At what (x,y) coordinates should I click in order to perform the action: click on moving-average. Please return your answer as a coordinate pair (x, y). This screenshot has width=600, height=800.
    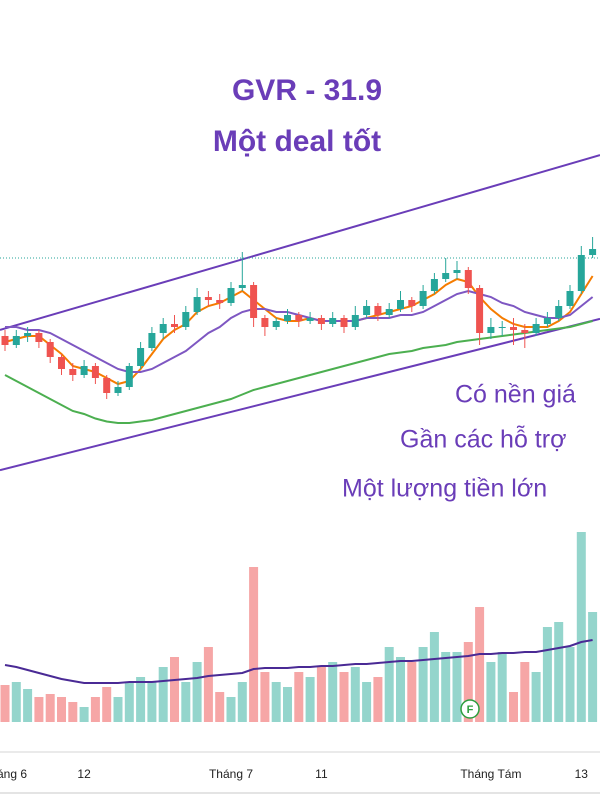
    Looking at the image, I should click on (298, 372).